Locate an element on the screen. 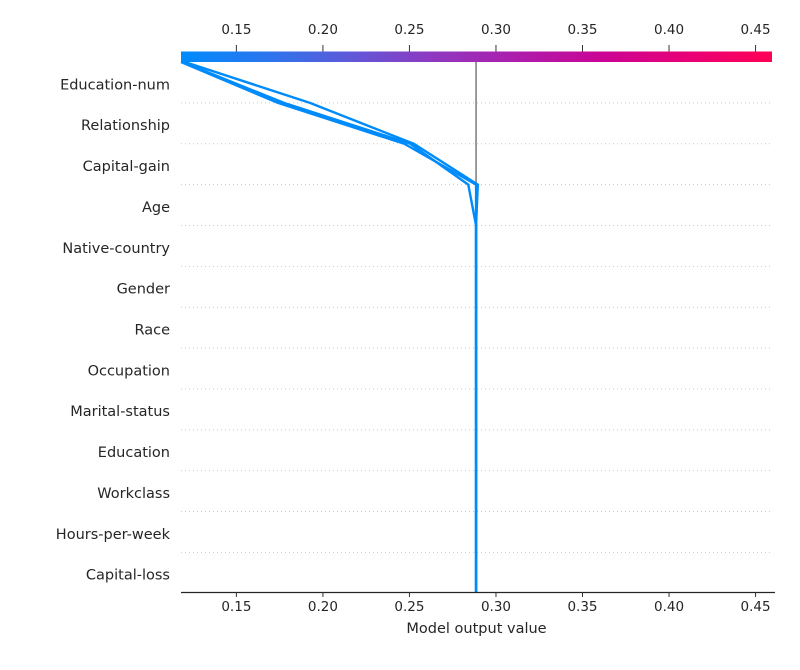  x-axis-tick-label: 0.25 is located at coordinates (409, 607).